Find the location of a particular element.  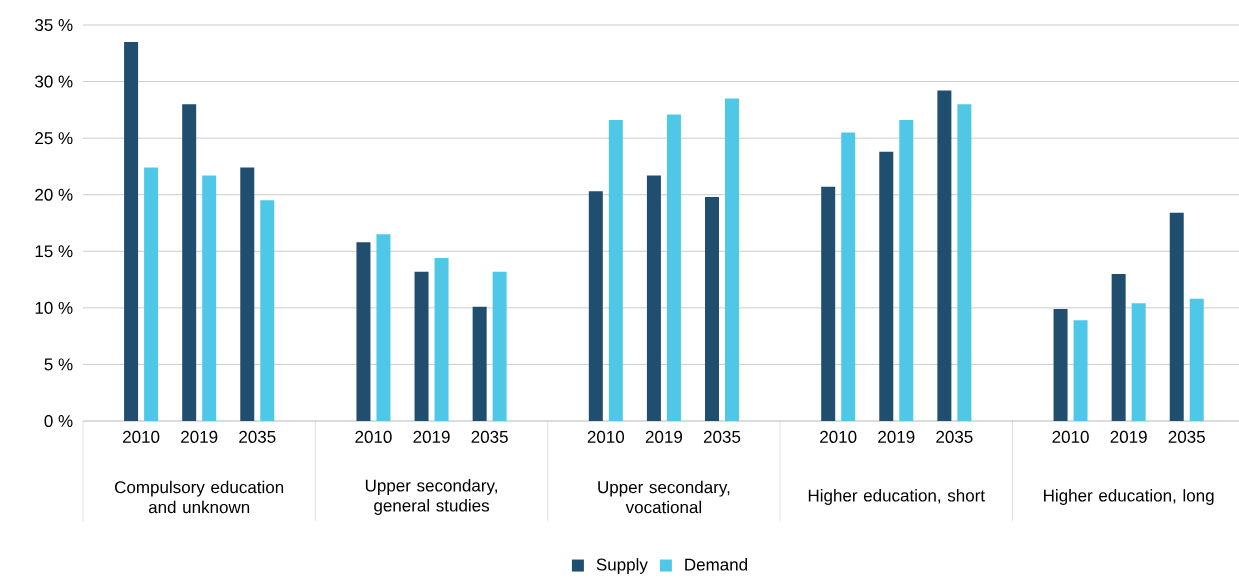

text: Upper secondary, vocational is located at coordinates (664, 497).